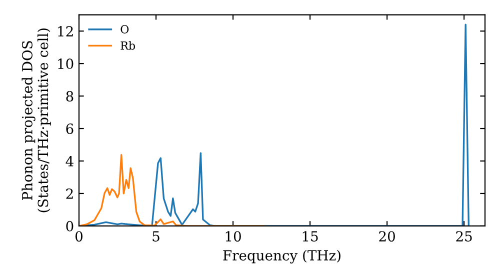 This screenshot has width=500, height=280. I want to click on y-tick-label: 10, so click(66, 64).